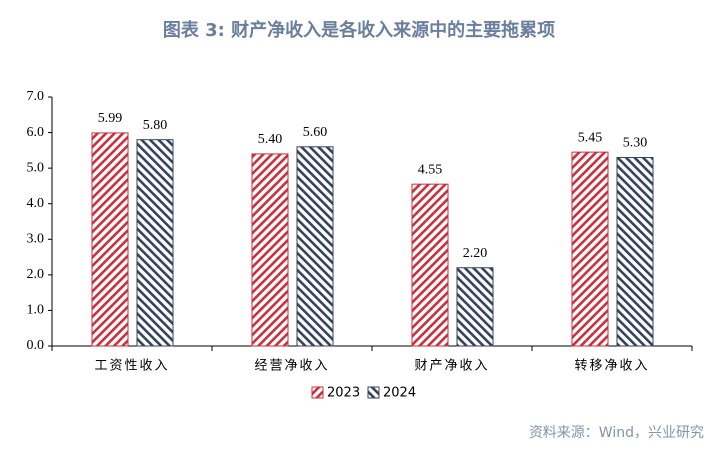 Image resolution: width=718 pixels, height=459 pixels. What do you see at coordinates (110, 118) in the screenshot?
I see `value-label: 5.99` at bounding box center [110, 118].